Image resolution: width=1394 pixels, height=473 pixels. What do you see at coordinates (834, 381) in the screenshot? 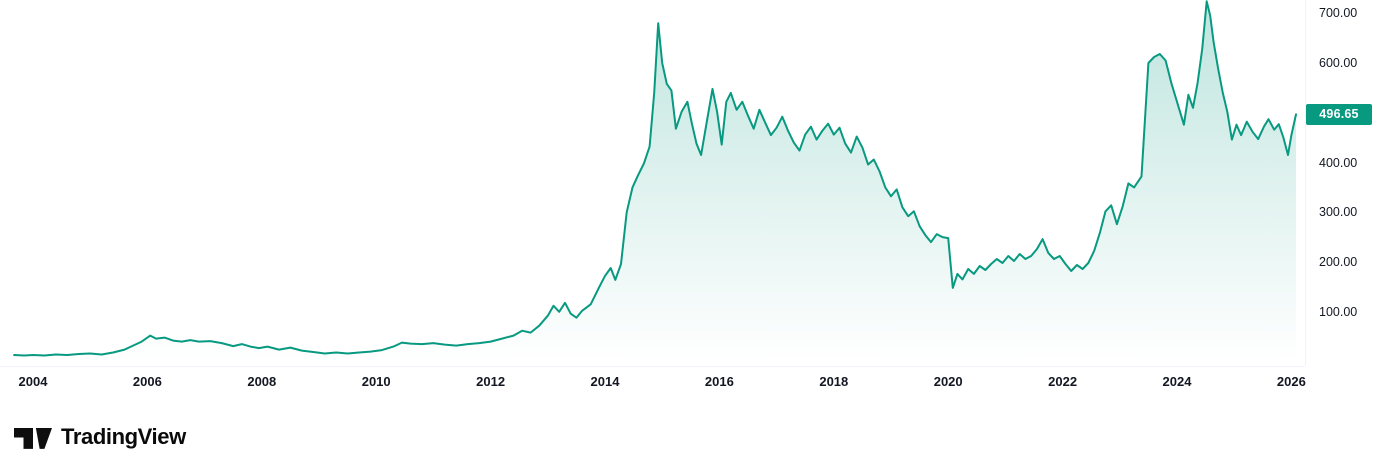
I see `time-tick-label: 2018` at bounding box center [834, 381].